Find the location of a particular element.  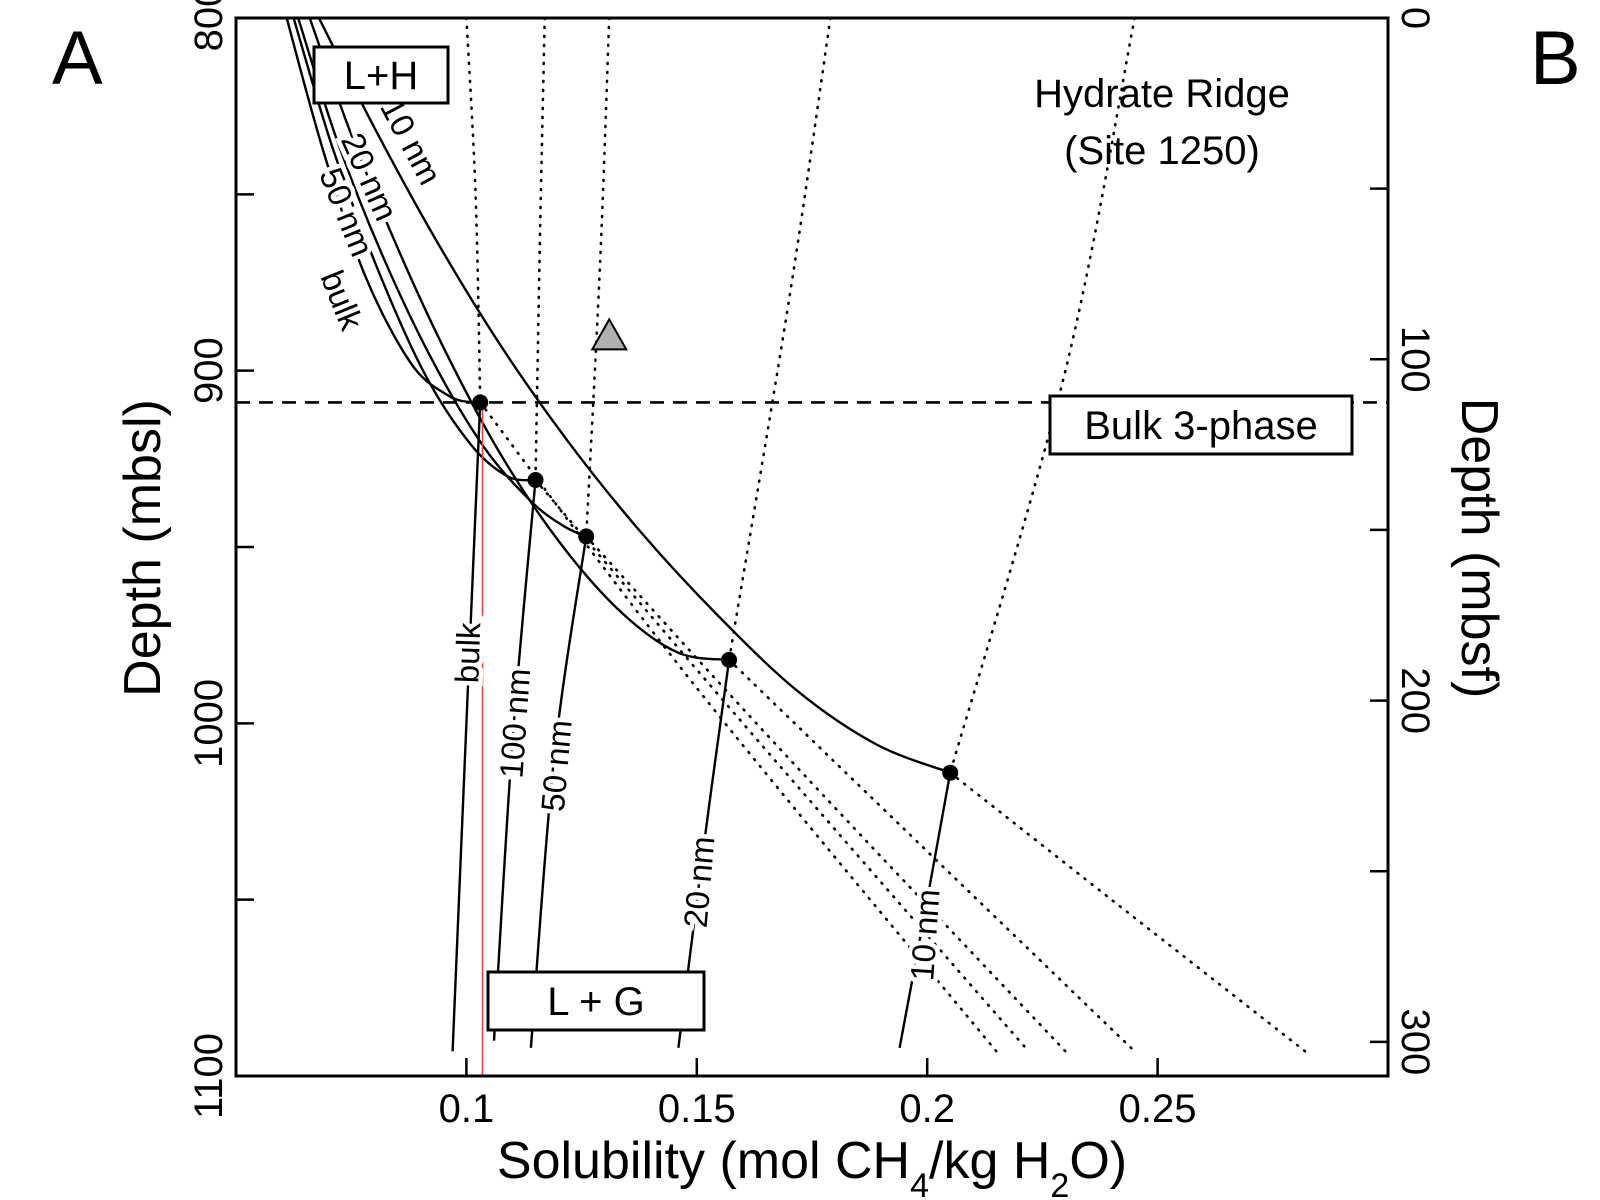

three-phase-point-bulk is located at coordinates (480, 402).